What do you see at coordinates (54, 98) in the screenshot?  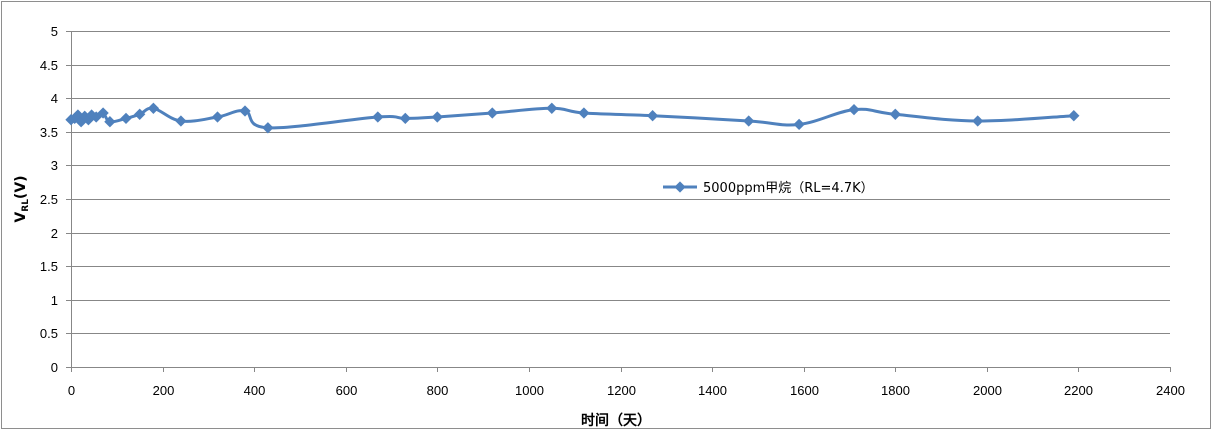 I see `y-tick-label: 4` at bounding box center [54, 98].